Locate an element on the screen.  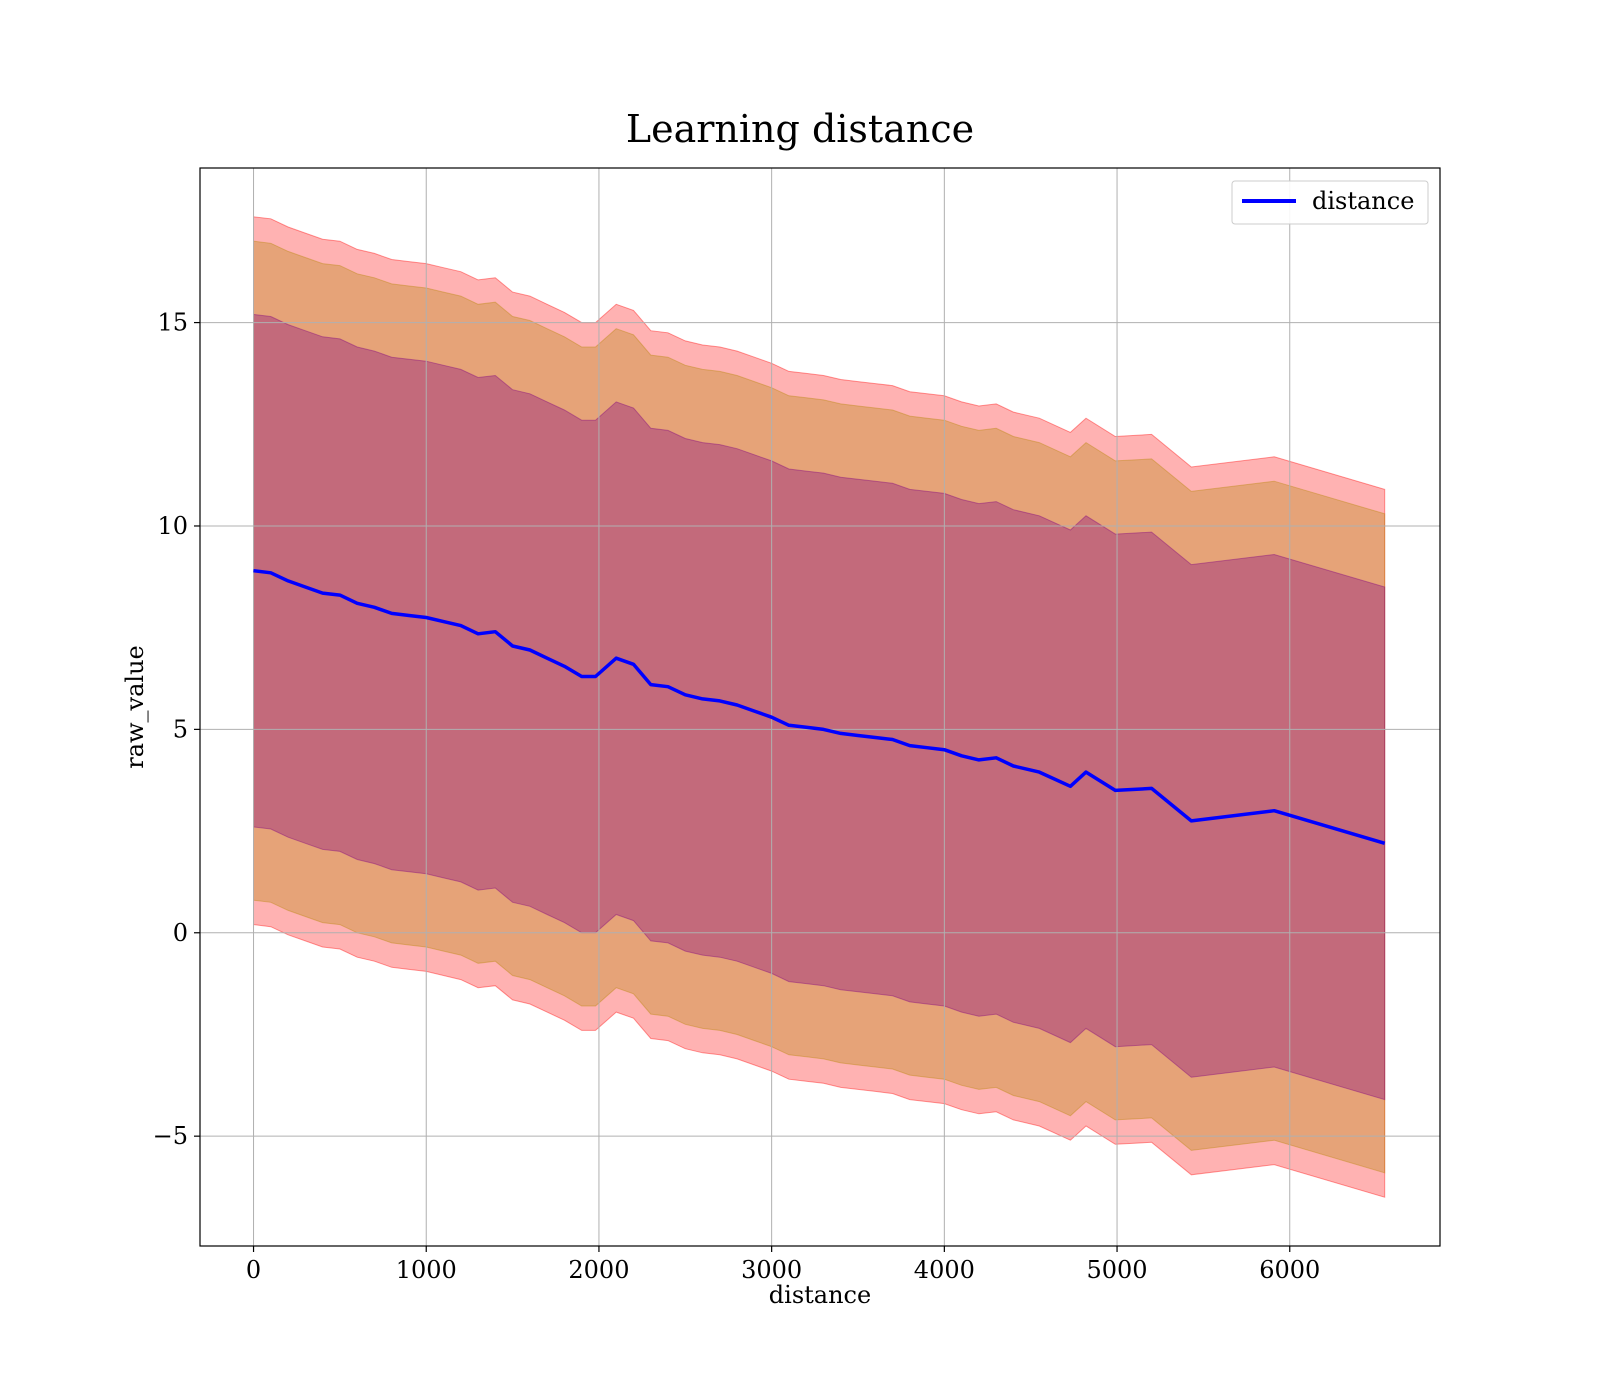
y-tick-label: 10 is located at coordinates (172, 526).